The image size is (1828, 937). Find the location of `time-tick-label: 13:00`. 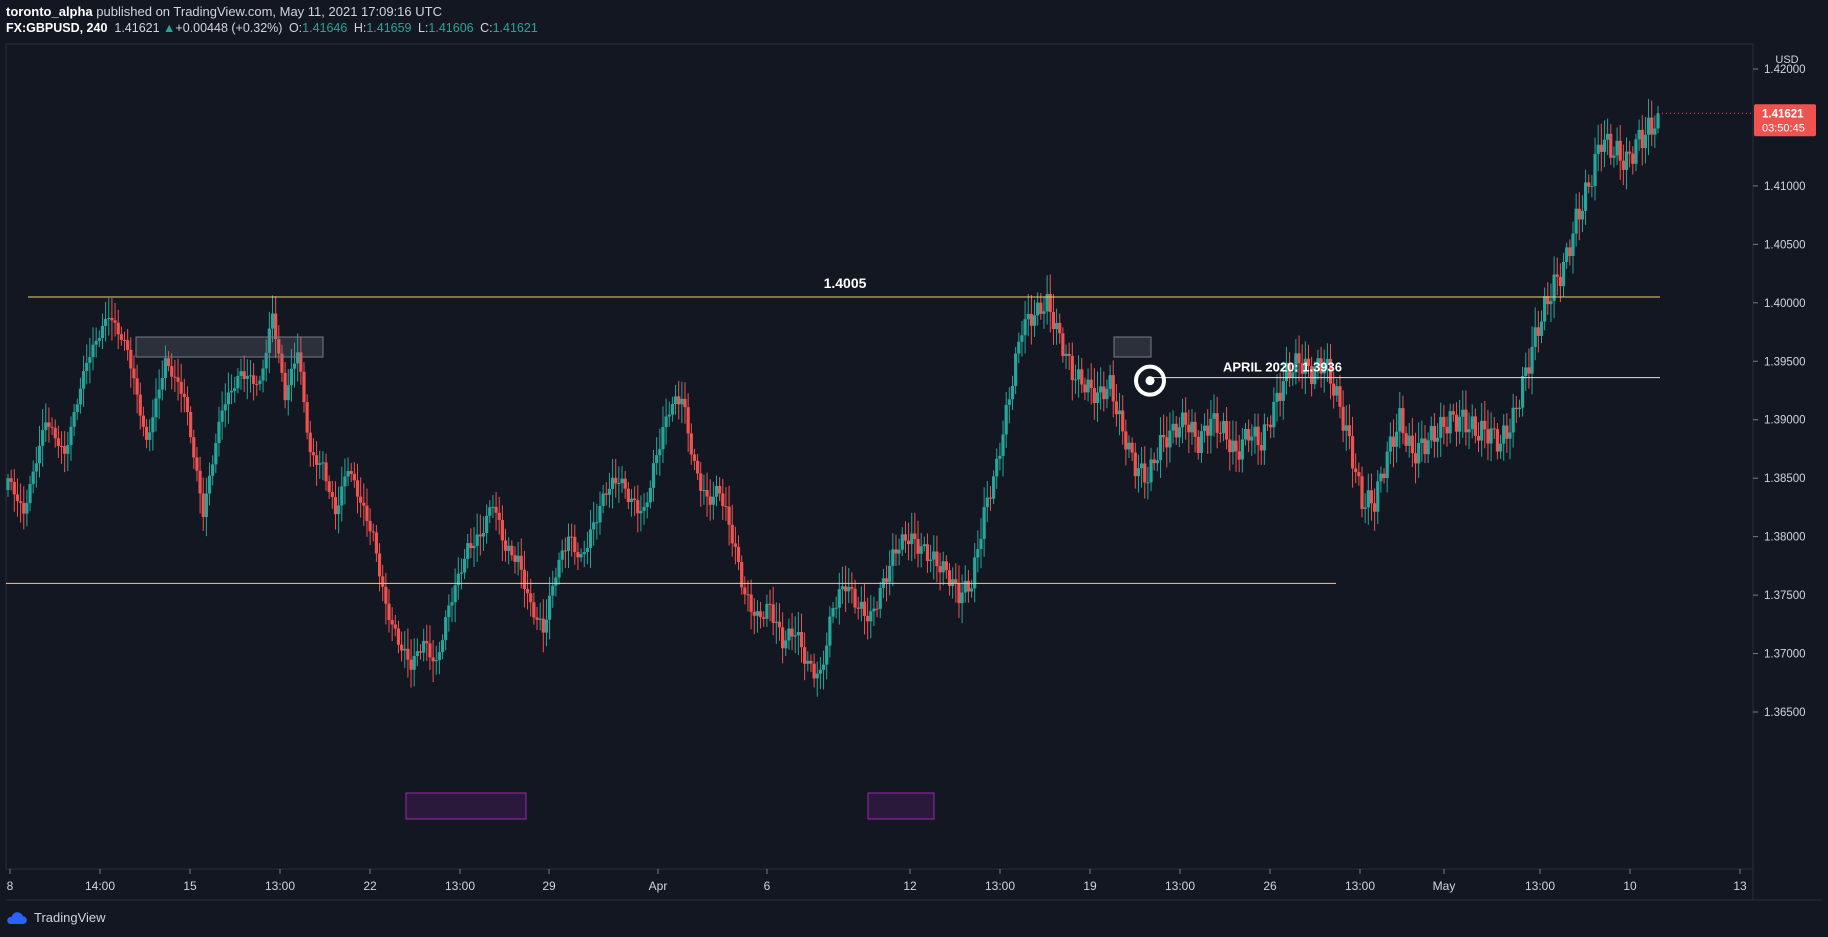

time-tick-label: 13:00 is located at coordinates (1180, 886).